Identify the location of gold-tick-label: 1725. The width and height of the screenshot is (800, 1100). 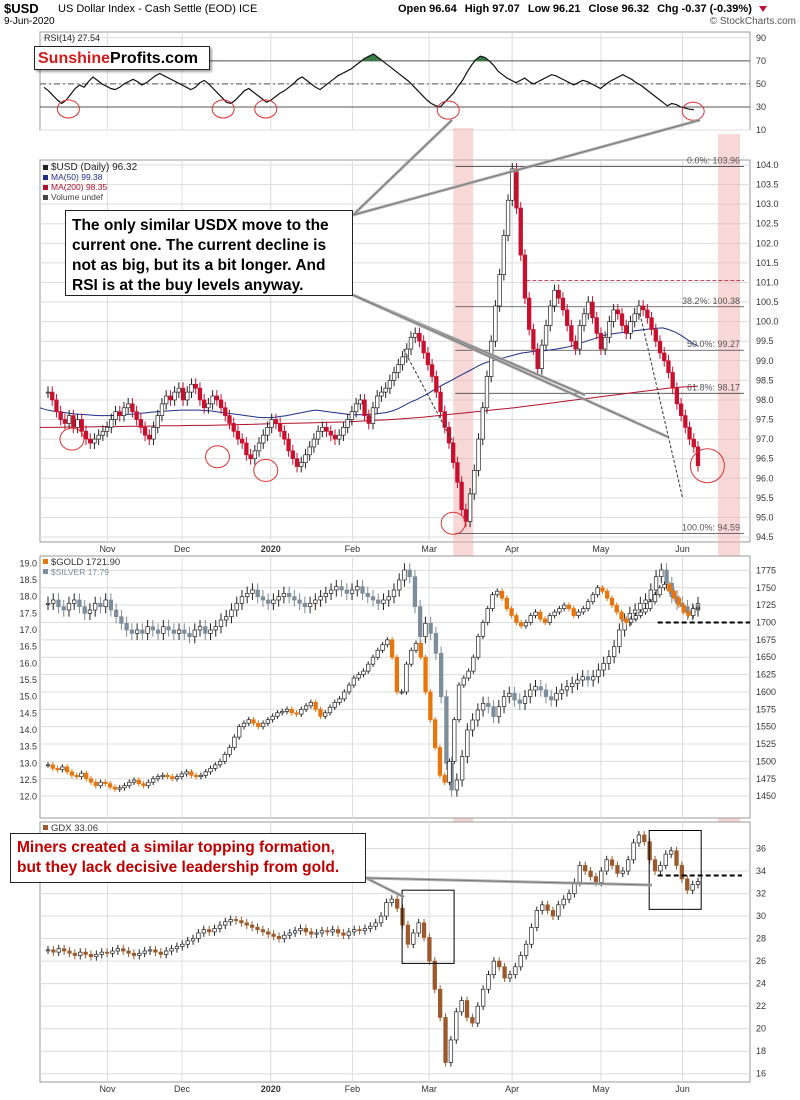
(766, 605).